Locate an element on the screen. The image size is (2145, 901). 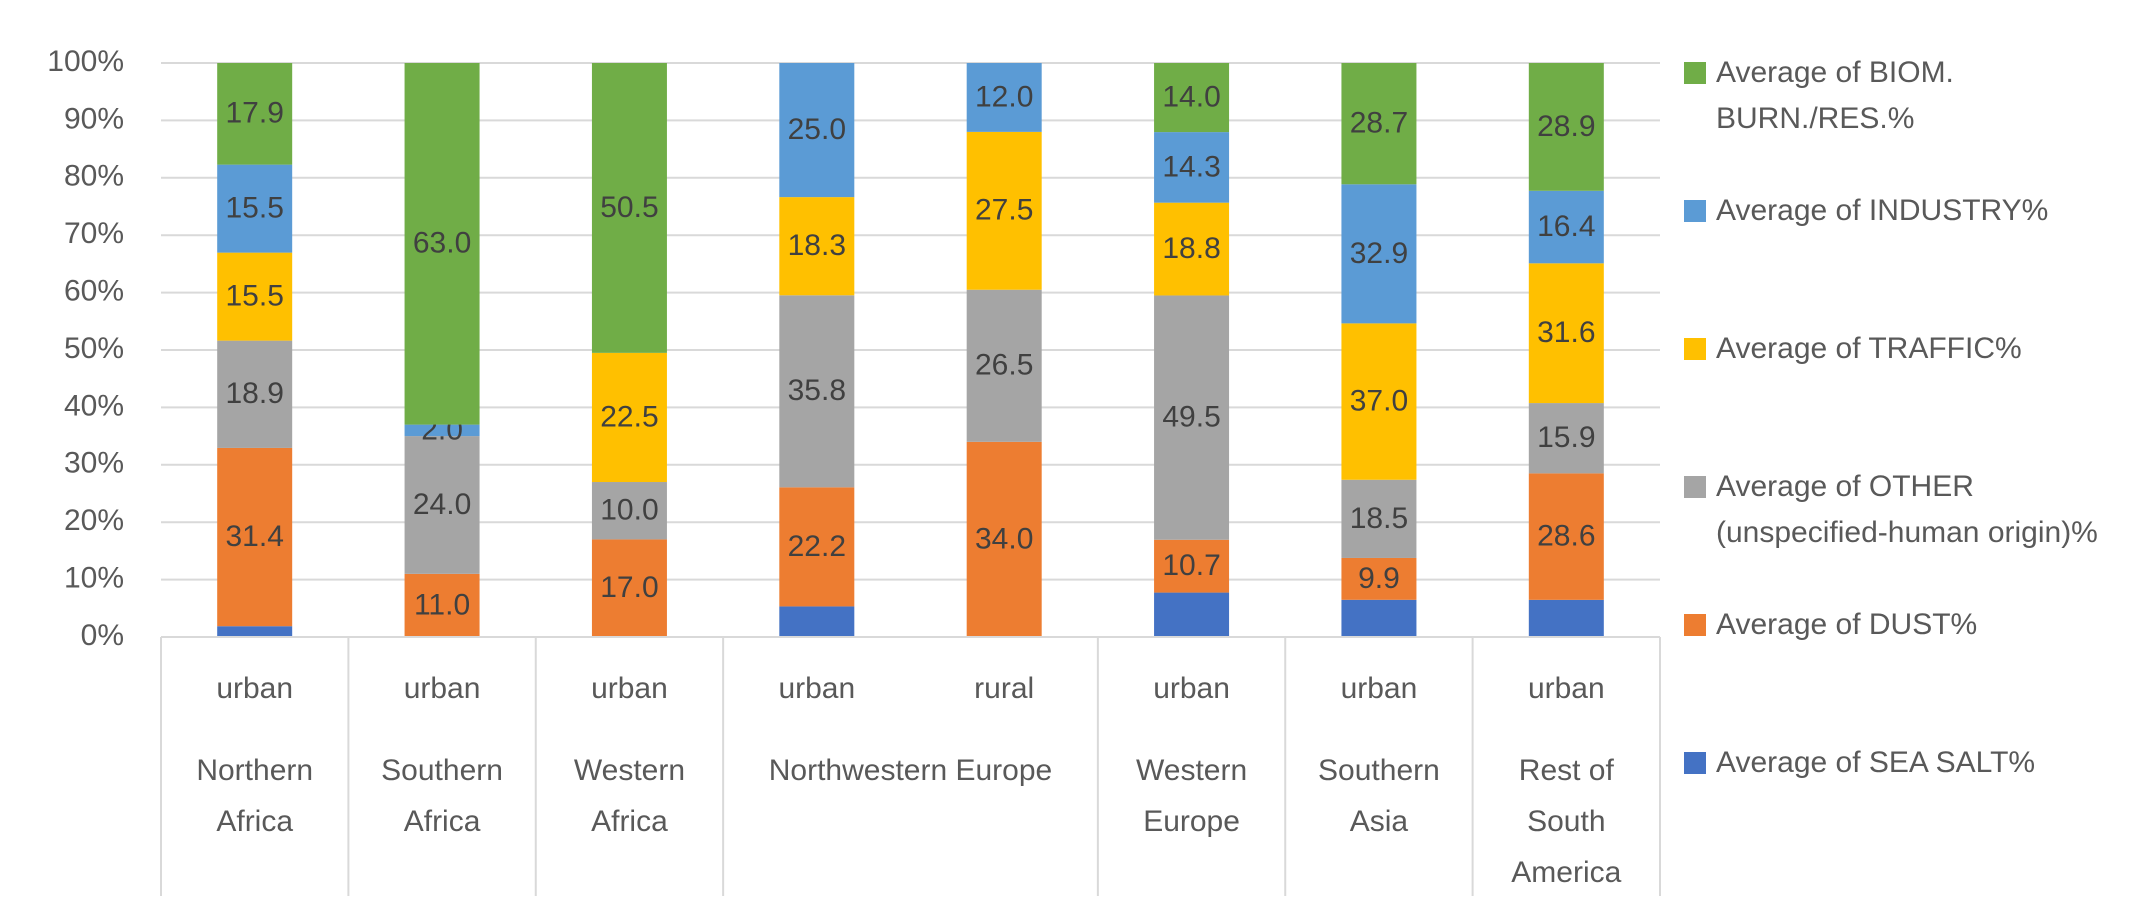
data-label: 12.0 is located at coordinates (1004, 96).